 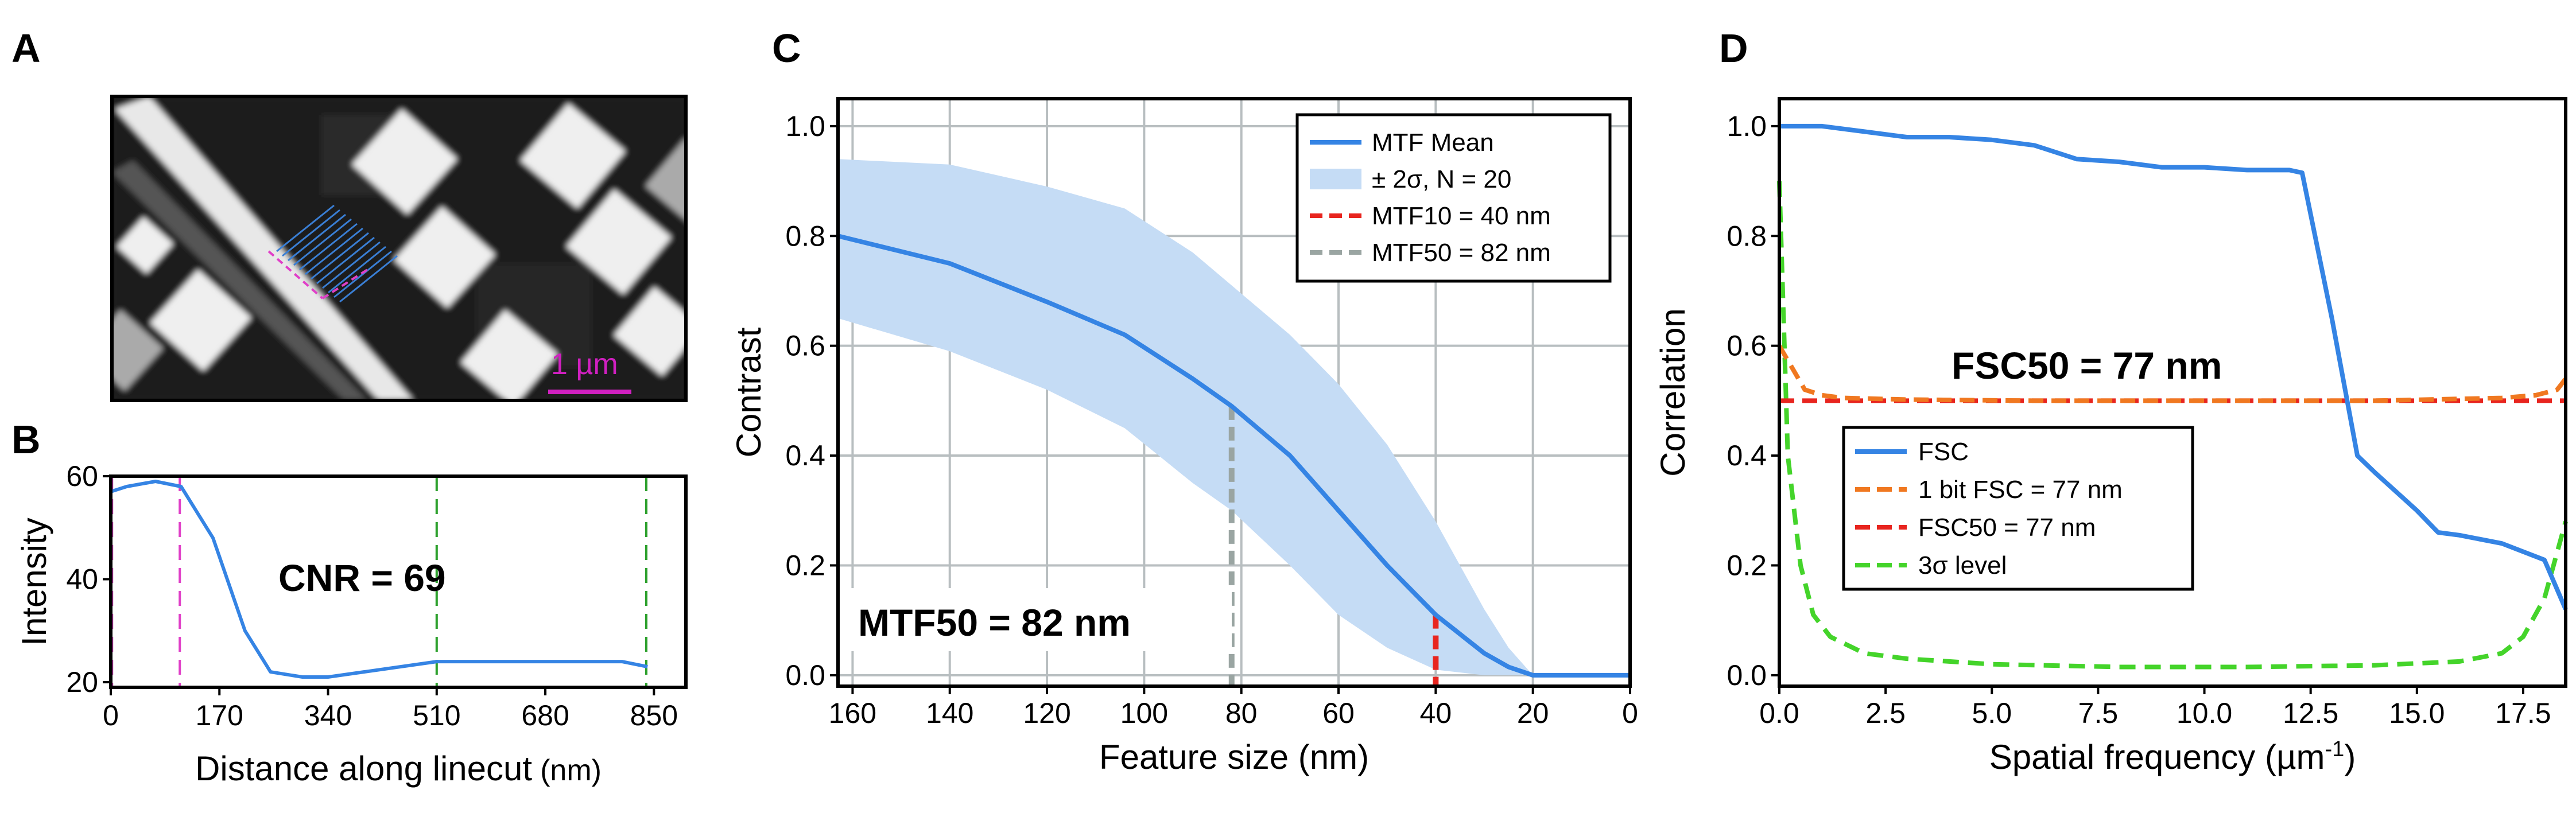 What do you see at coordinates (1673, 392) in the screenshot?
I see `y-axis-label: Correlation` at bounding box center [1673, 392].